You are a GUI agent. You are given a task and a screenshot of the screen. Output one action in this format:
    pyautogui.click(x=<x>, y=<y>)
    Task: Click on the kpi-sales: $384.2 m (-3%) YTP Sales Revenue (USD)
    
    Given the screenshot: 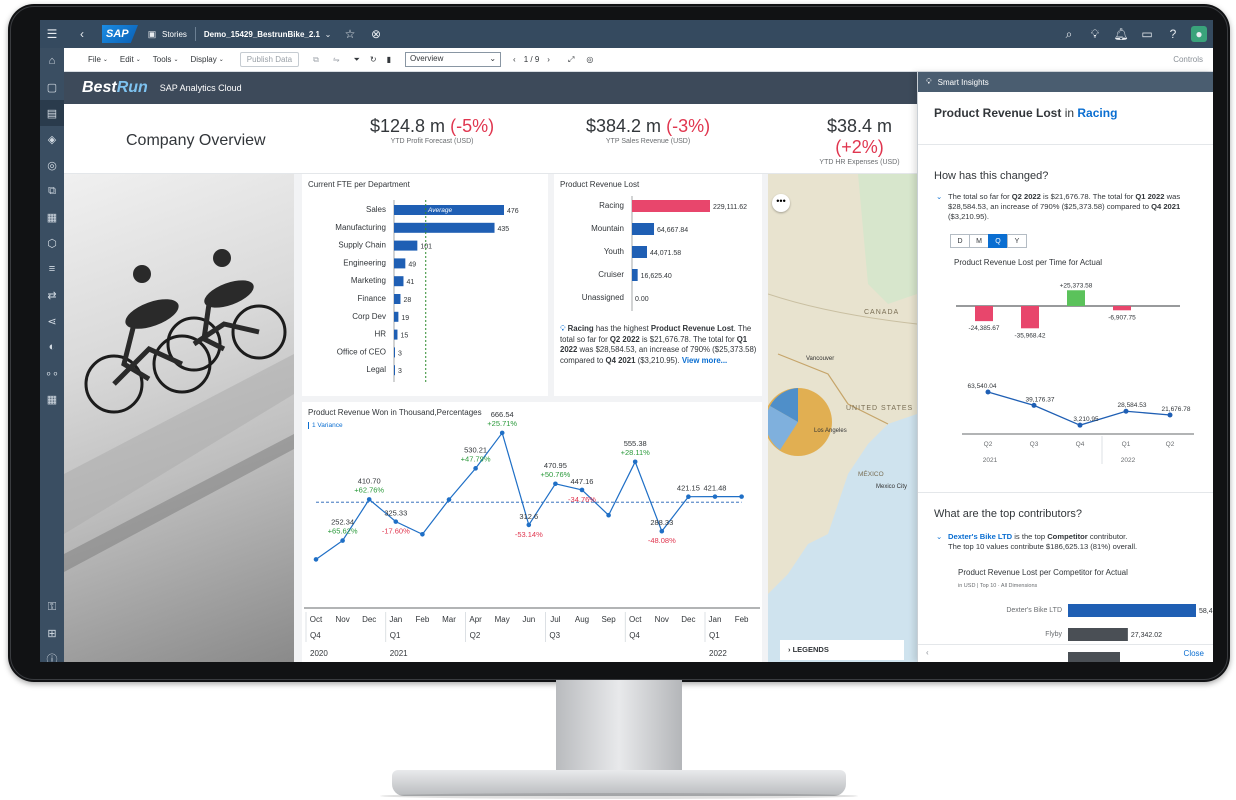 What is the action you would take?
    pyautogui.click(x=648, y=130)
    